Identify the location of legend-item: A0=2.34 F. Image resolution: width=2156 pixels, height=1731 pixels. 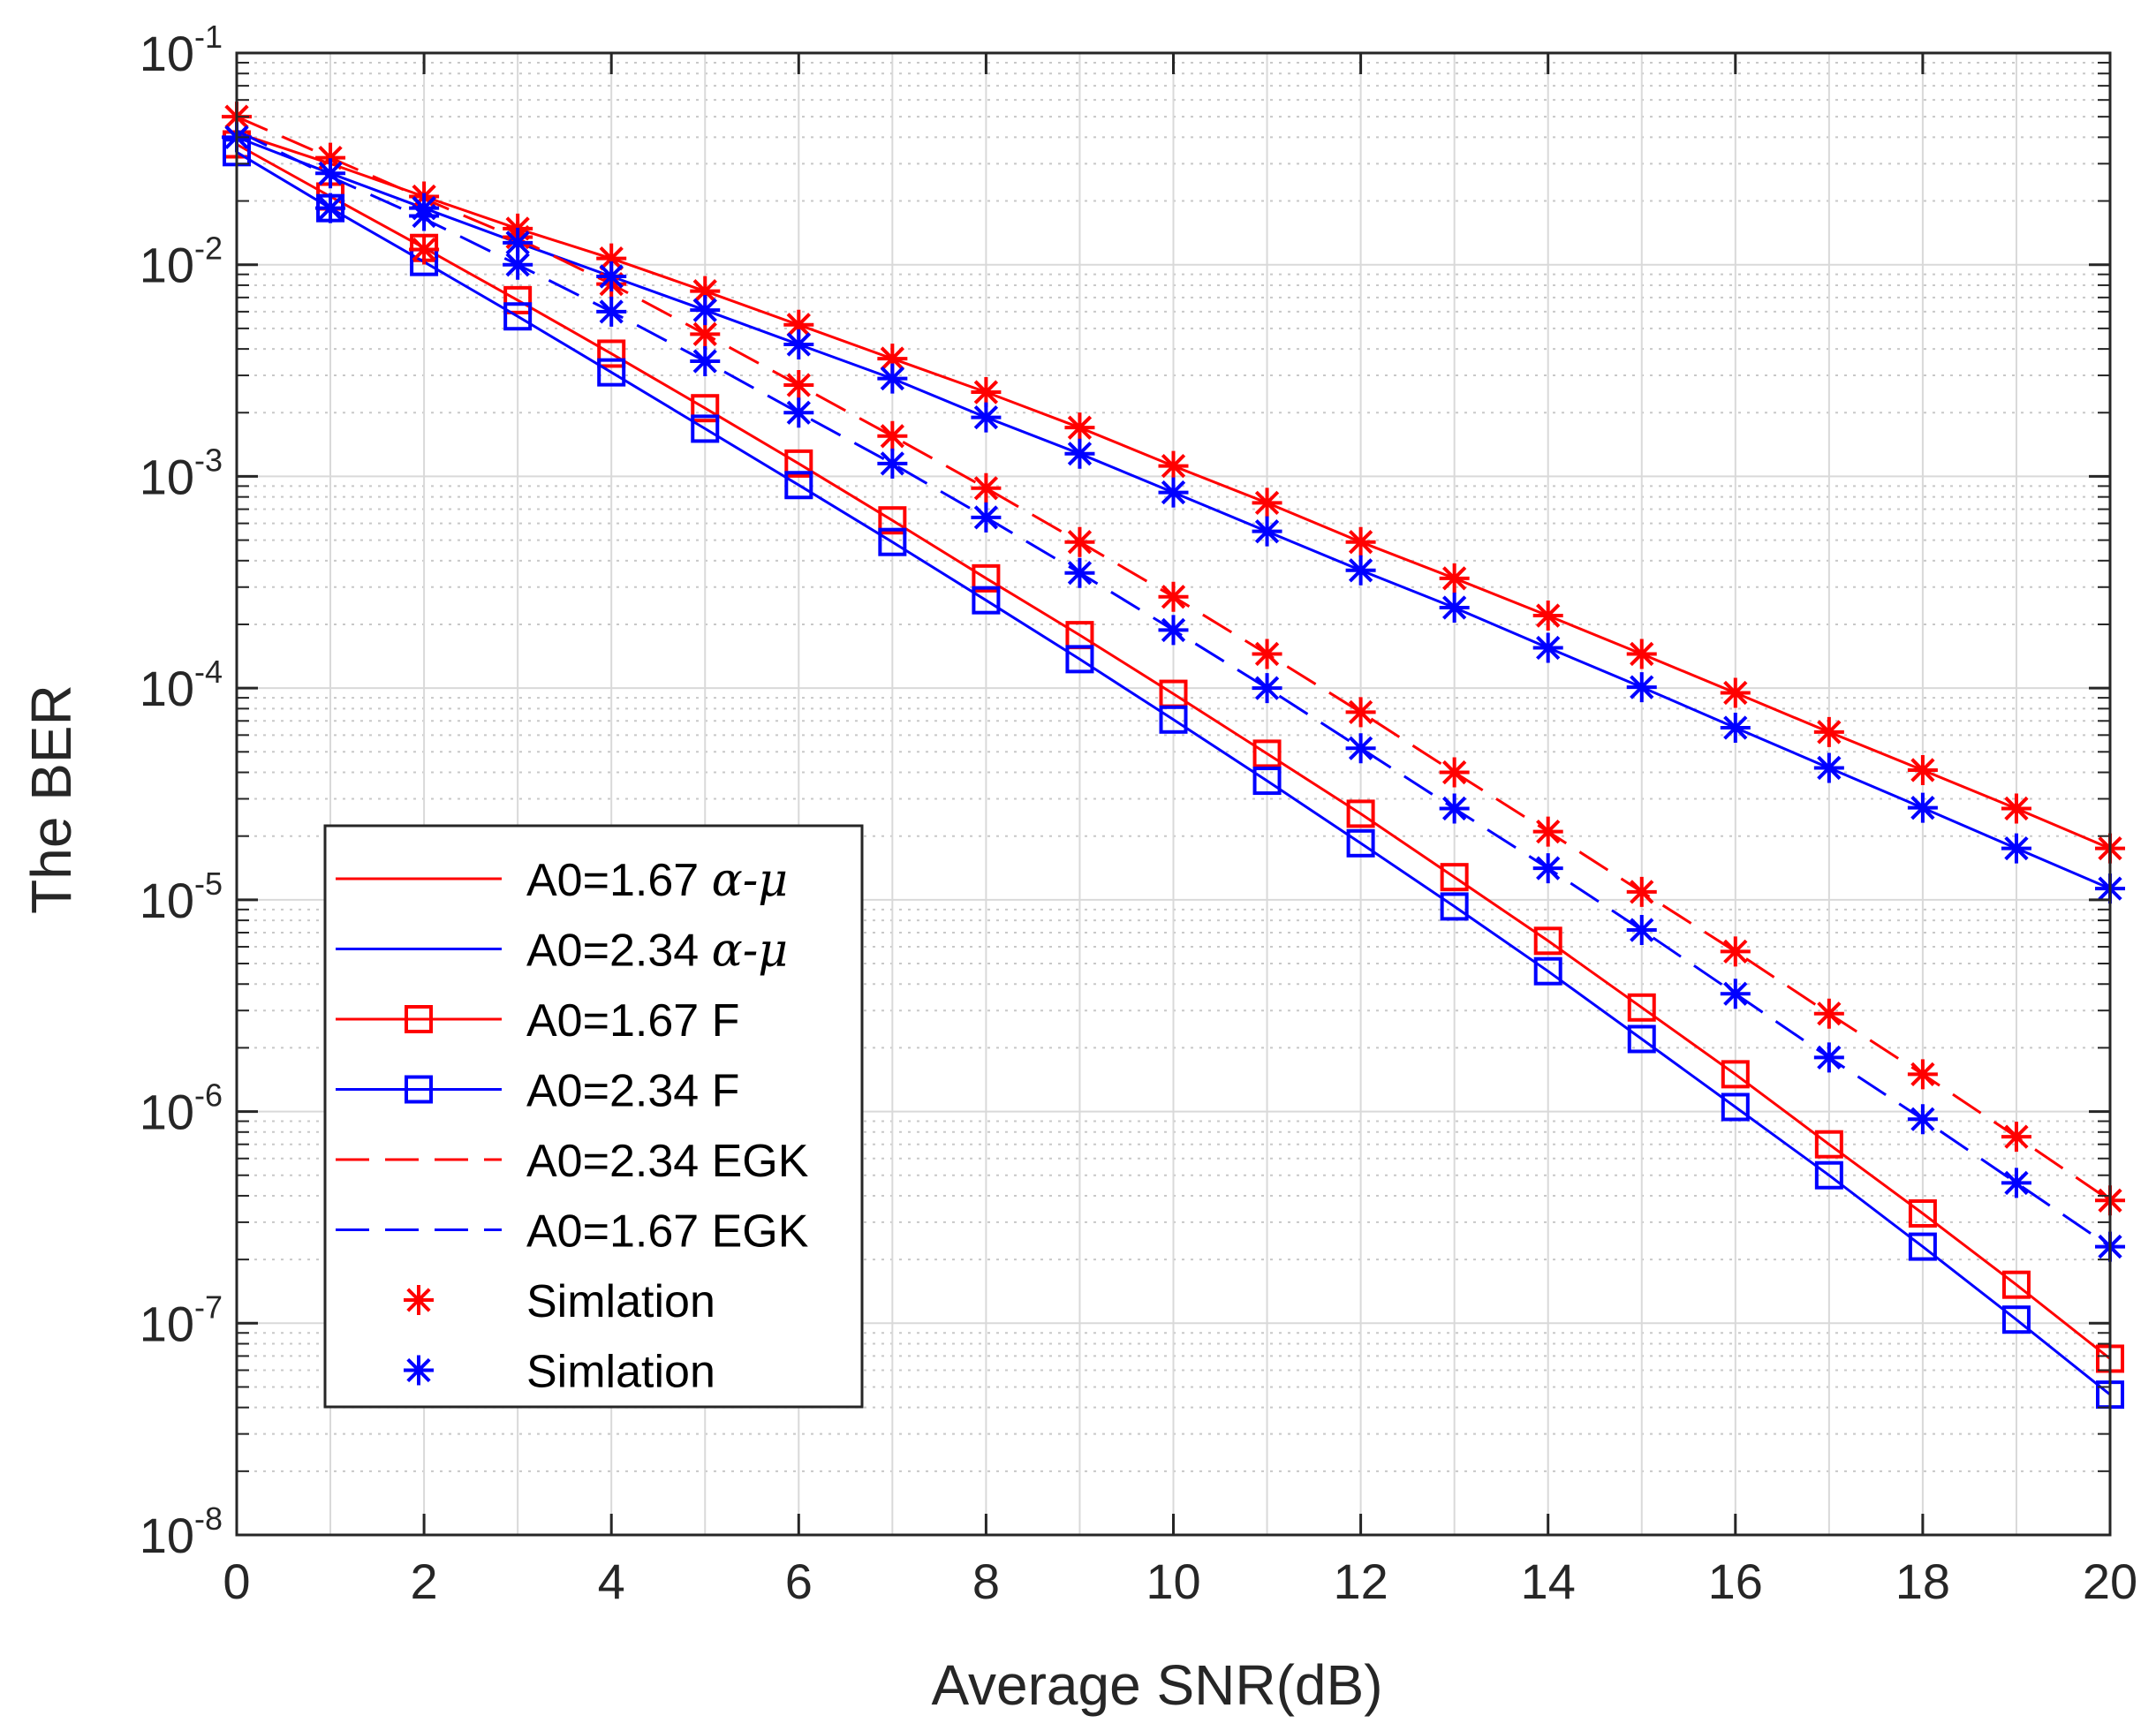
(537, 1091).